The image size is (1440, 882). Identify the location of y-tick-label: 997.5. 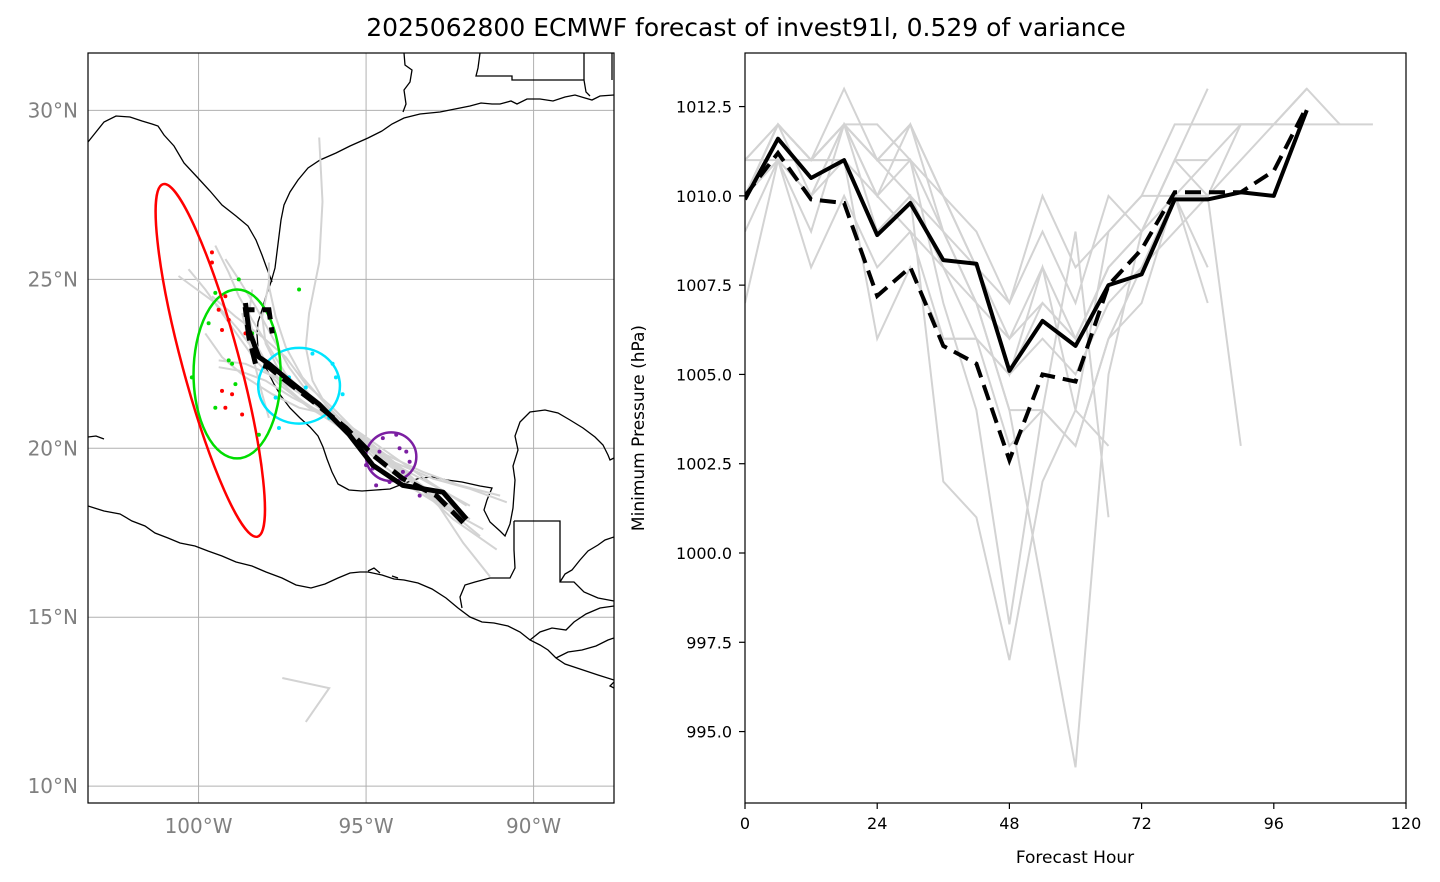
(709, 642).